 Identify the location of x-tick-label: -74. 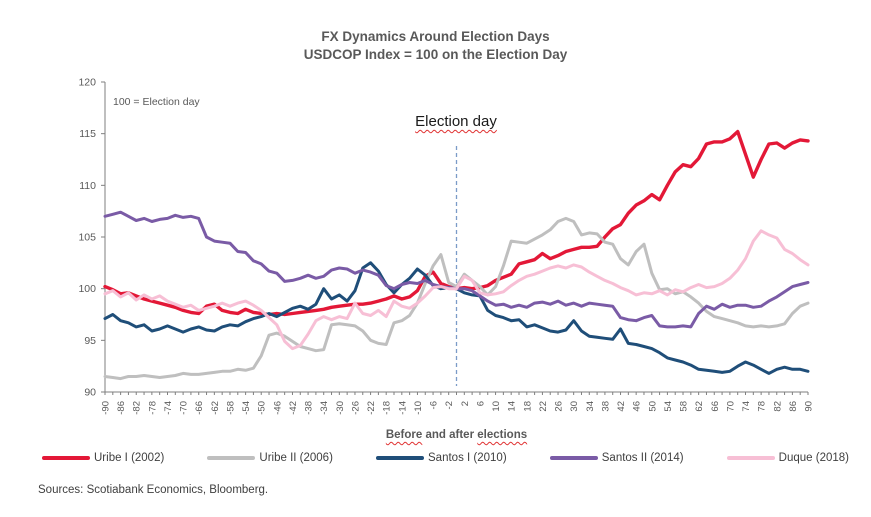
(168, 408).